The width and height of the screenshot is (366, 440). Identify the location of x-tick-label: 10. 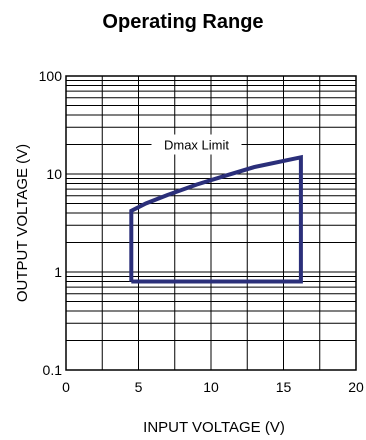
(211, 387).